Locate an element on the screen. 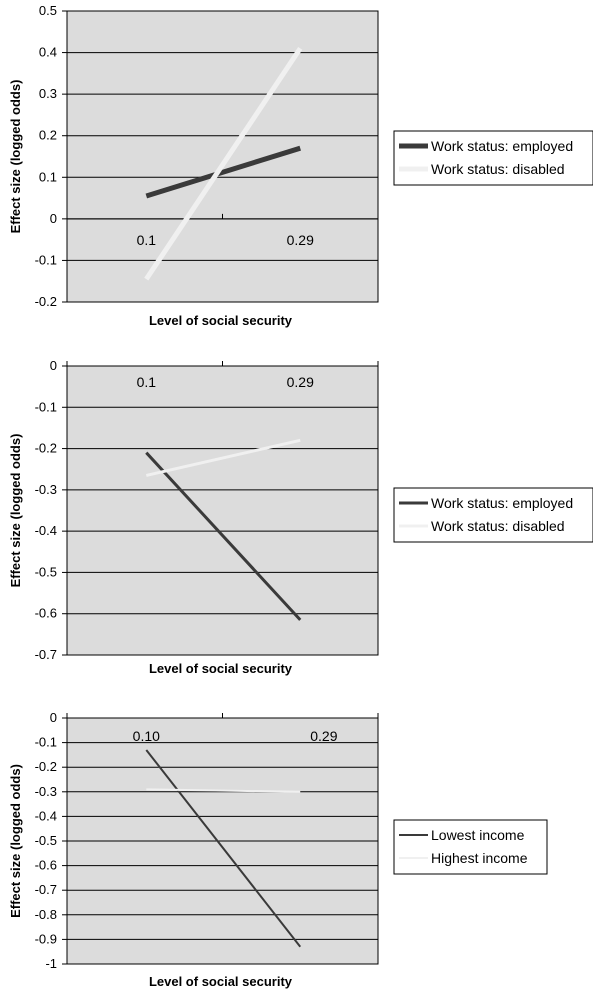  y-tick-label: -0.8 is located at coordinates (46, 914).